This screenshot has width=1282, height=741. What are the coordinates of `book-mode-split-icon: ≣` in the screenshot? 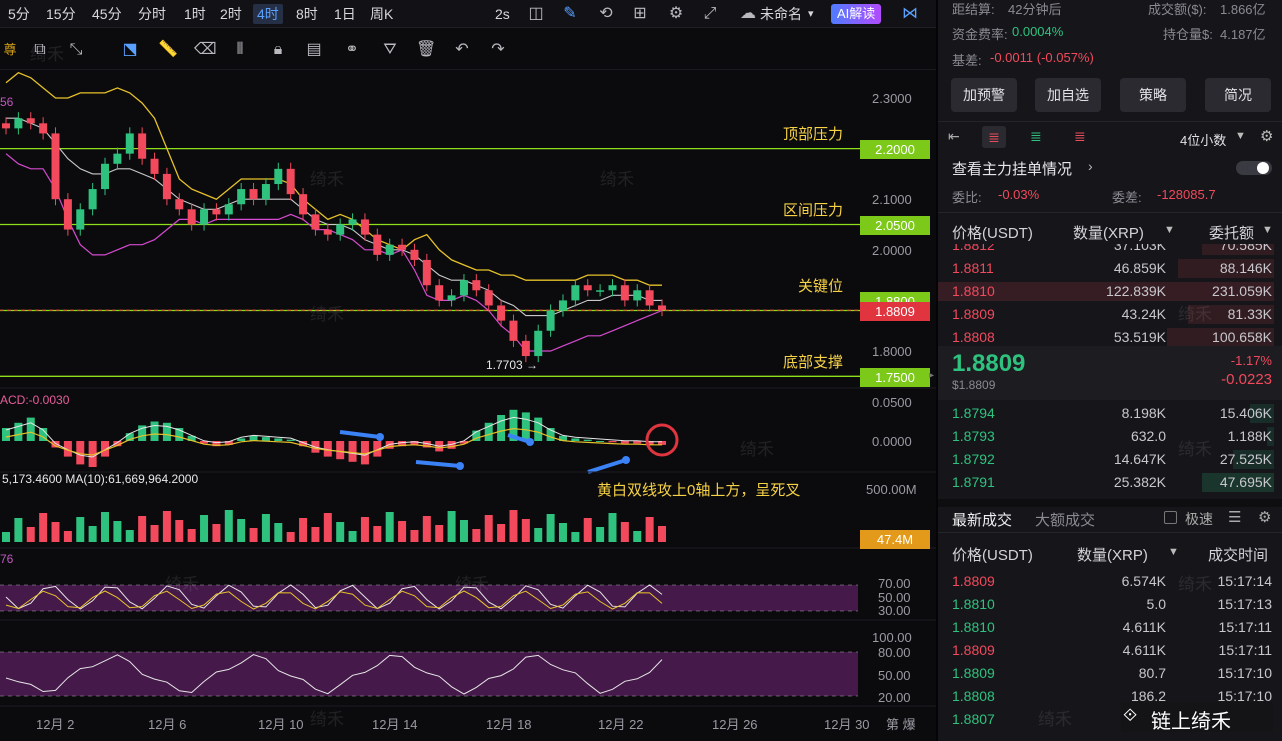 It's located at (994, 137).